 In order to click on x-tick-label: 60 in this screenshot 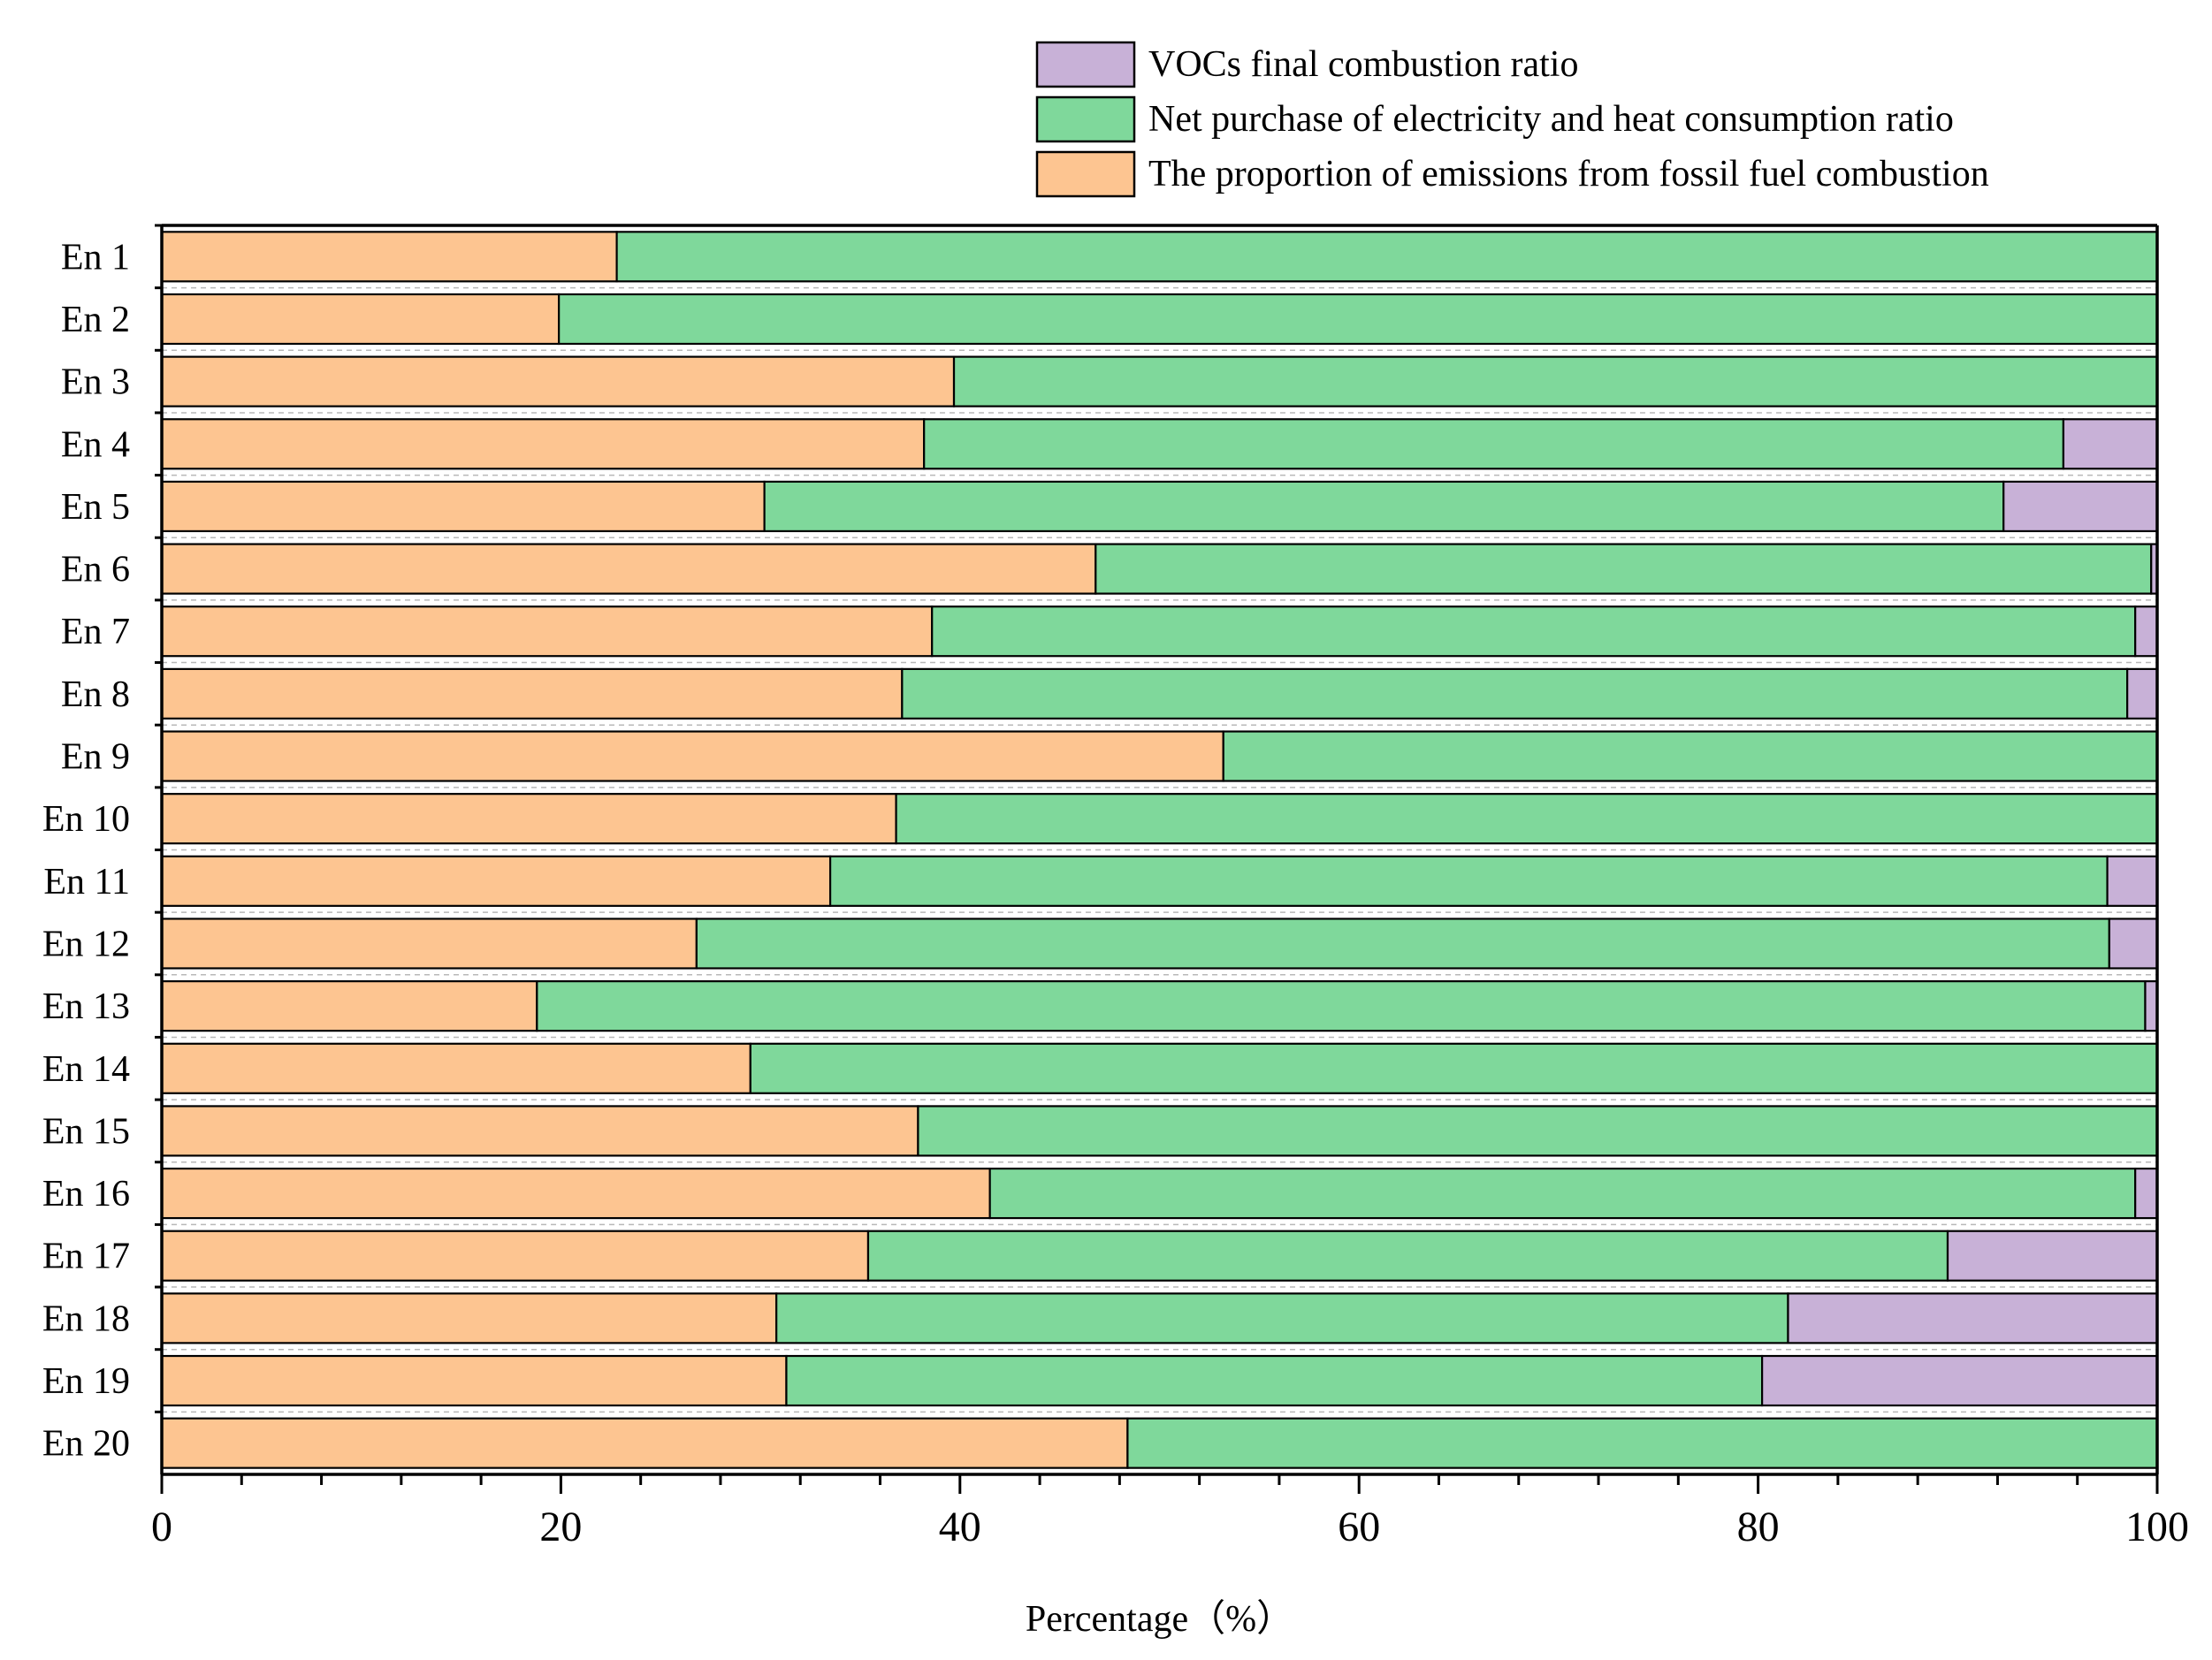, I will do `click(1359, 1527)`.